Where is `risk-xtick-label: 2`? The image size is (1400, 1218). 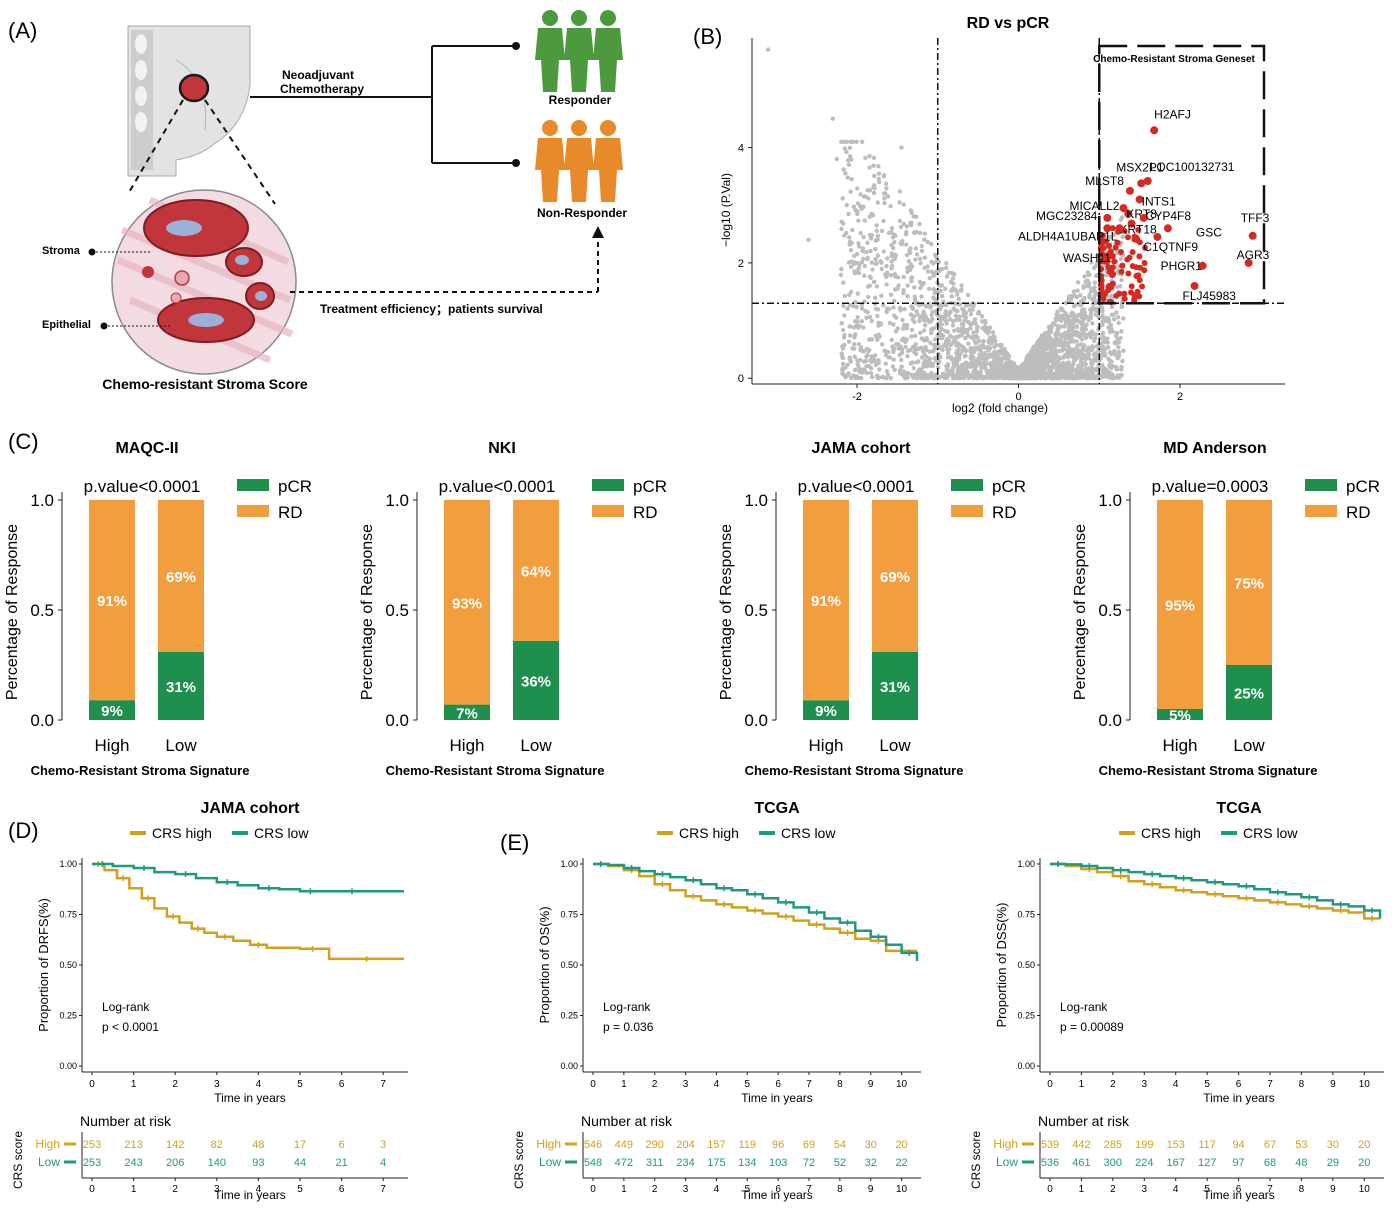
risk-xtick-label: 2 is located at coordinates (175, 1189).